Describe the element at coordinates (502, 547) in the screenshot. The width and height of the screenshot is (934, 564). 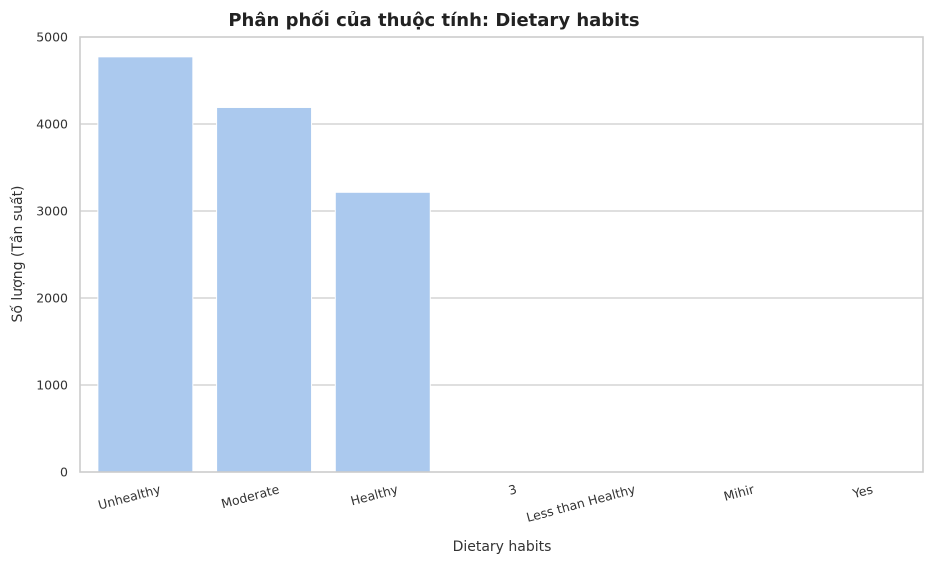
I see `x-axis-label: Dietary habits` at that location.